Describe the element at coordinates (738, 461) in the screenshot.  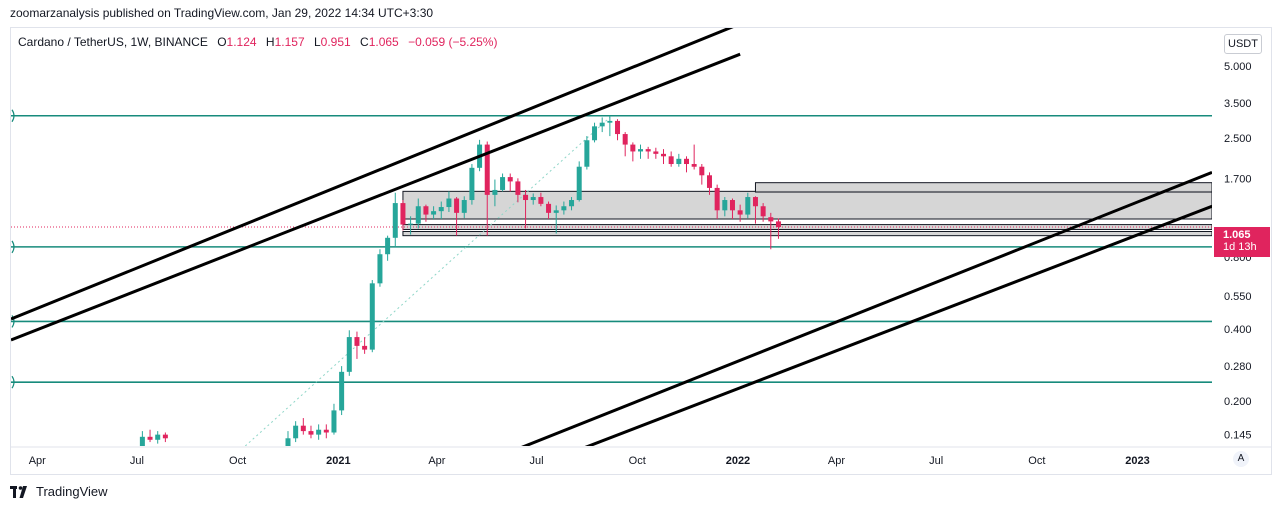
I see `time-tick-label: 2022` at that location.